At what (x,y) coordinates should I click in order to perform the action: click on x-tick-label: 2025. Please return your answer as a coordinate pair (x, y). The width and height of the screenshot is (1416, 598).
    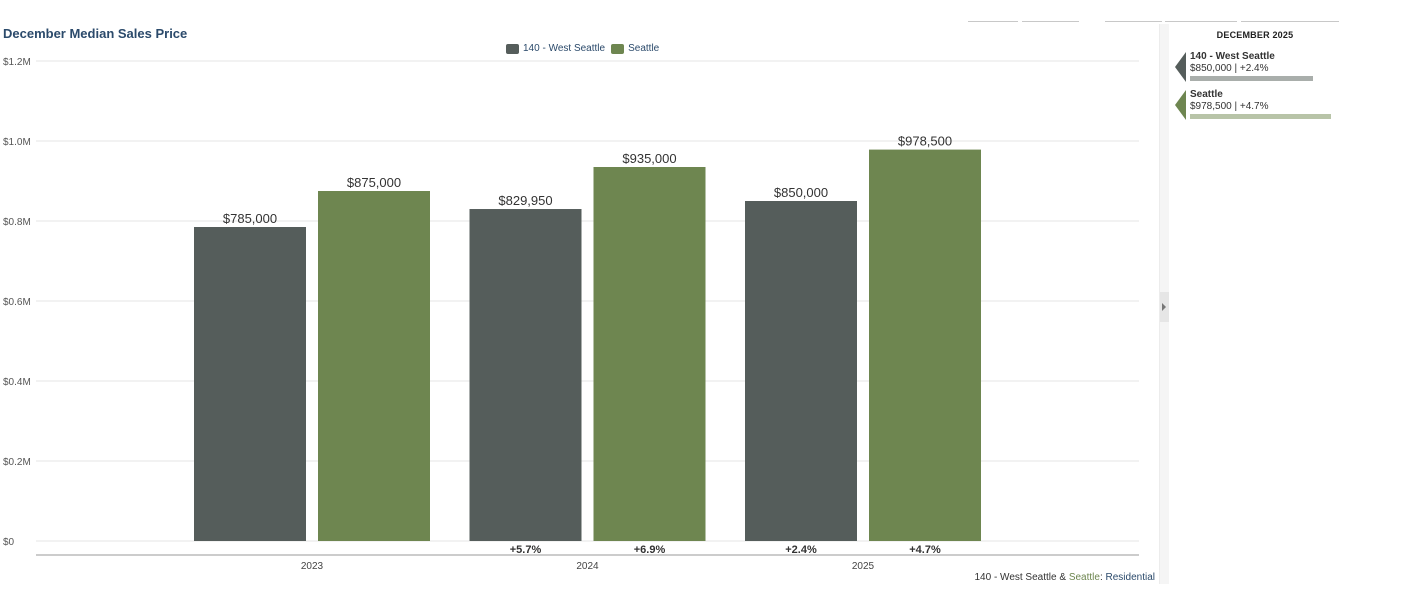
    Looking at the image, I should click on (863, 566).